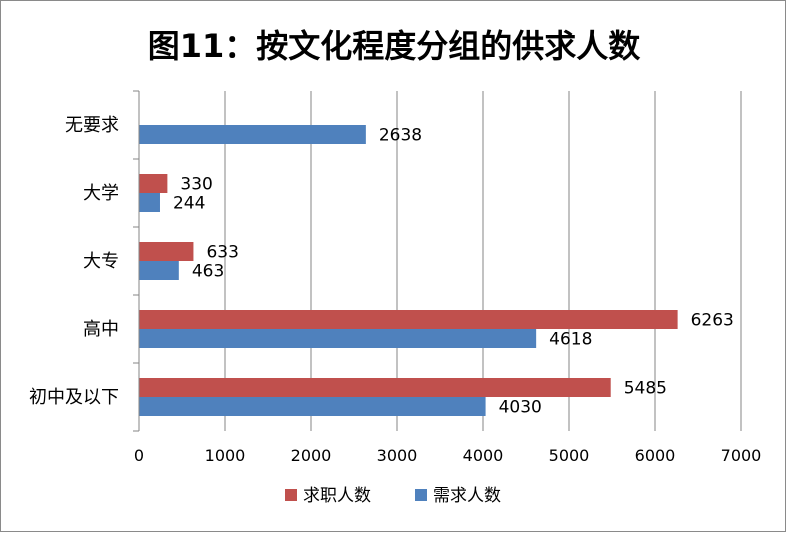 The height and width of the screenshot is (533, 786). What do you see at coordinates (101, 329) in the screenshot?
I see `category-label: 高中` at bounding box center [101, 329].